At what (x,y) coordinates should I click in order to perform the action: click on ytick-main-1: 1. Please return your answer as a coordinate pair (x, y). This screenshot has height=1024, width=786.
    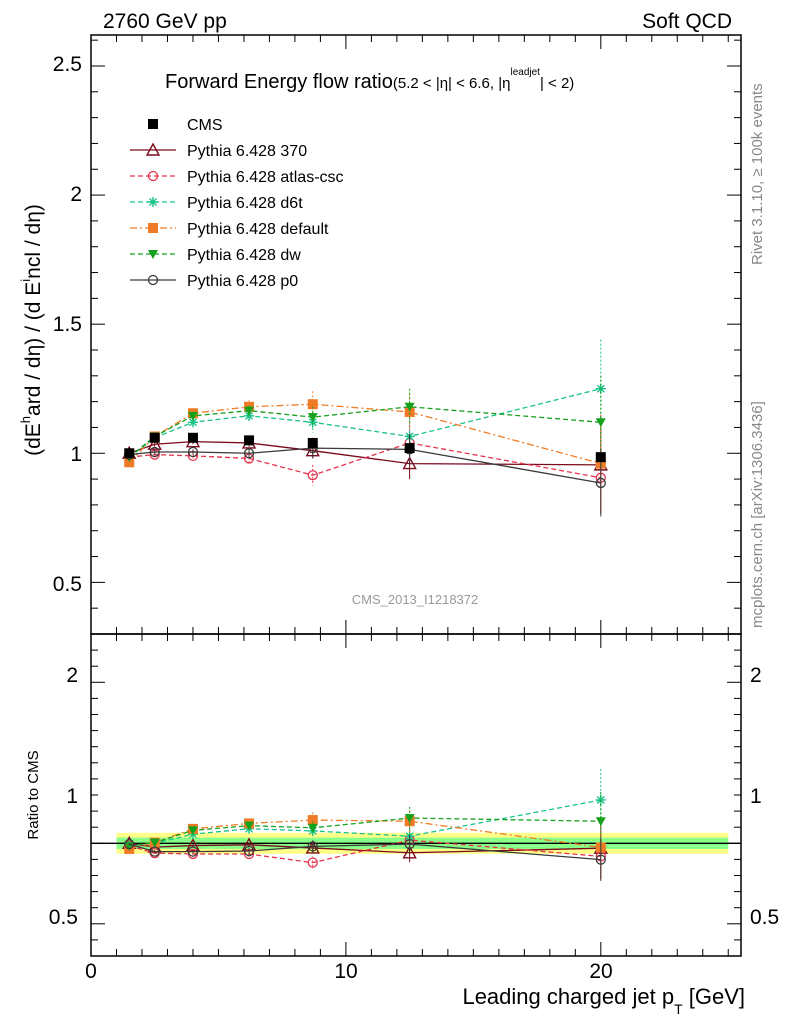
    Looking at the image, I should click on (76, 454).